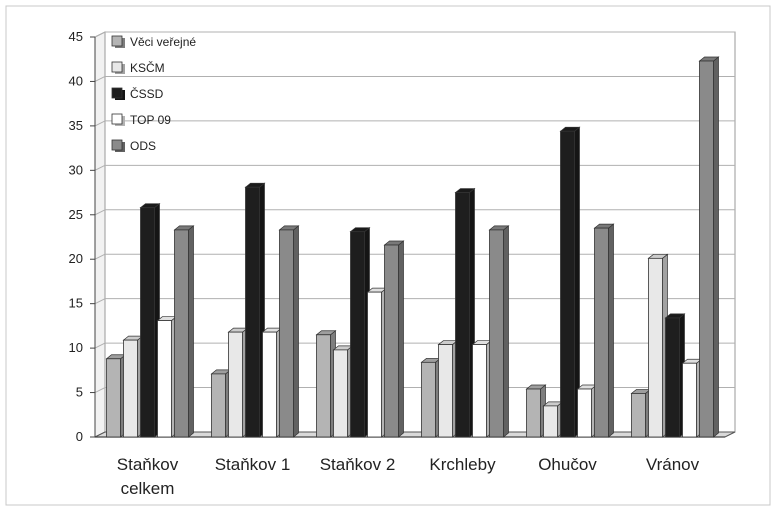 This screenshot has width=776, height=516. Describe the element at coordinates (143, 146) in the screenshot. I see `legend-label: ODS` at that location.